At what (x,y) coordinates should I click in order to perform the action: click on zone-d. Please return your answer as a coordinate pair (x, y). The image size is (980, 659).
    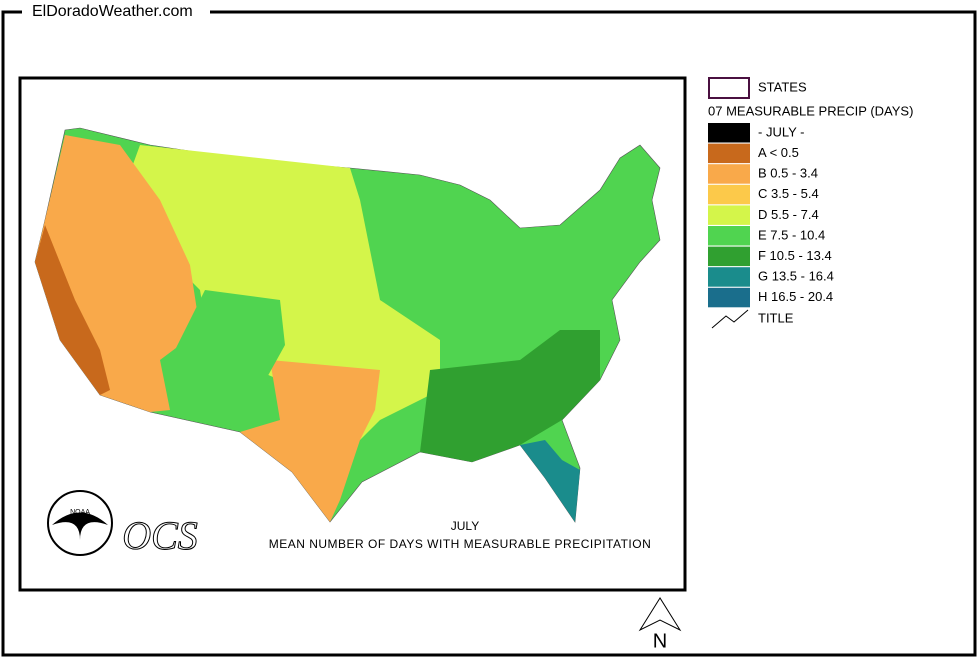
    Looking at the image, I should click on (280, 292).